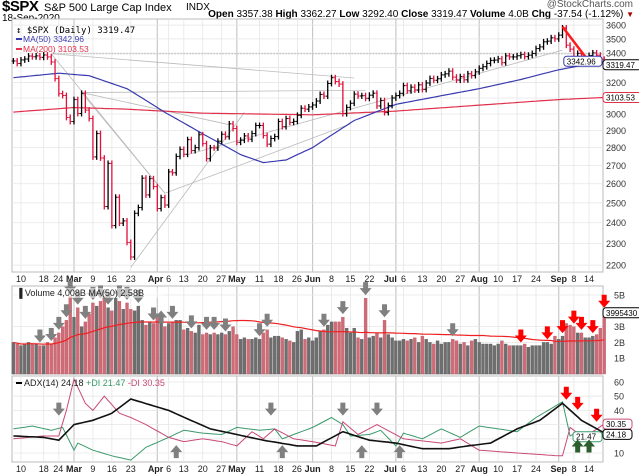 The image size is (639, 476). What do you see at coordinates (221, 469) in the screenshot?
I see `x-tick-label-bottom: 27` at bounding box center [221, 469].